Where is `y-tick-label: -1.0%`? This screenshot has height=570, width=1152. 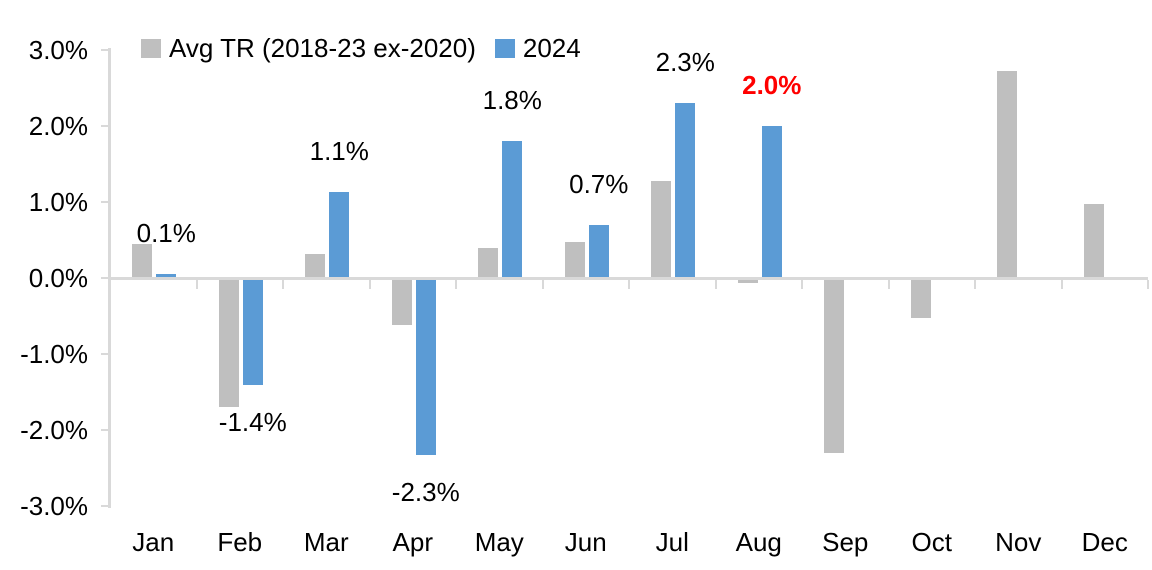
y-tick-label: -1.0% is located at coordinates (54, 354).